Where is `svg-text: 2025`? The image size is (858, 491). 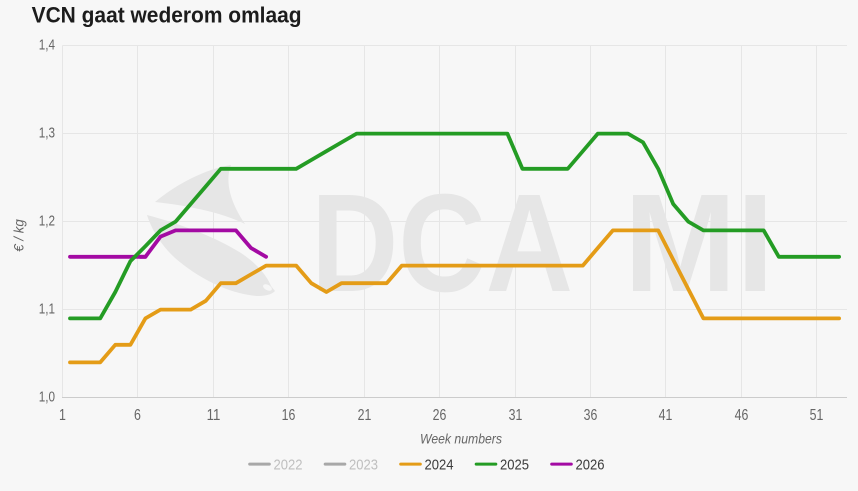
svg-text: 2025 is located at coordinates (514, 464).